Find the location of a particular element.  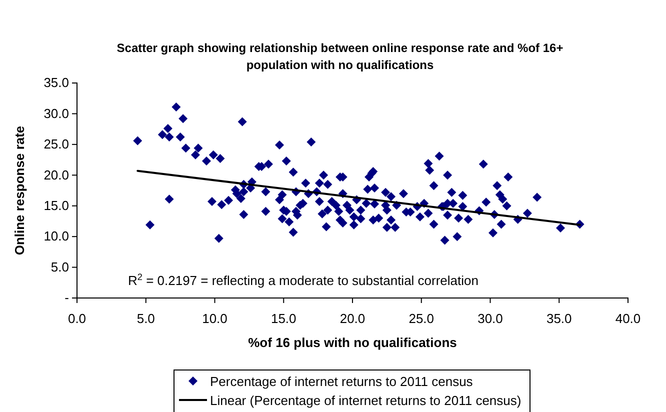

legend-label: Linear (Percentage of internet returns to 2011 census) is located at coordinates (366, 400).